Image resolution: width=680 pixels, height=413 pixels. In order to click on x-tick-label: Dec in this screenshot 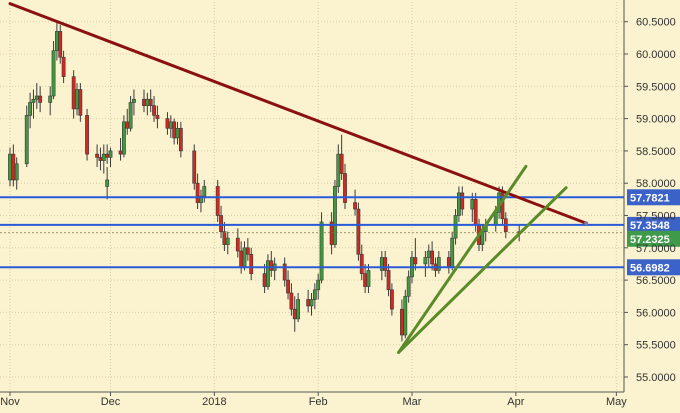, I will do `click(111, 402)`.